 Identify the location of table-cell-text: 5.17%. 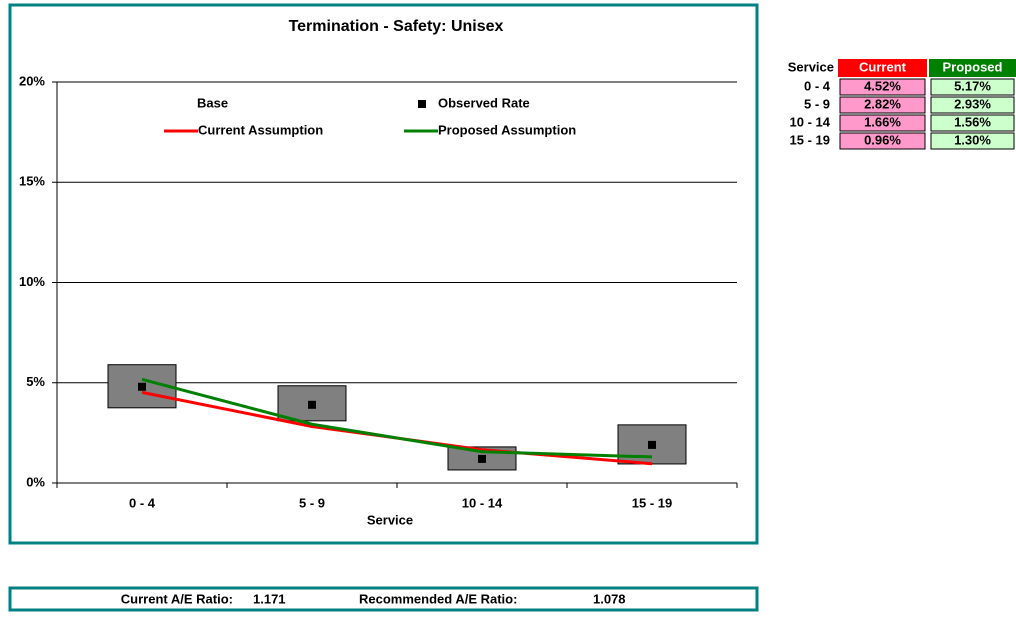
(972, 85).